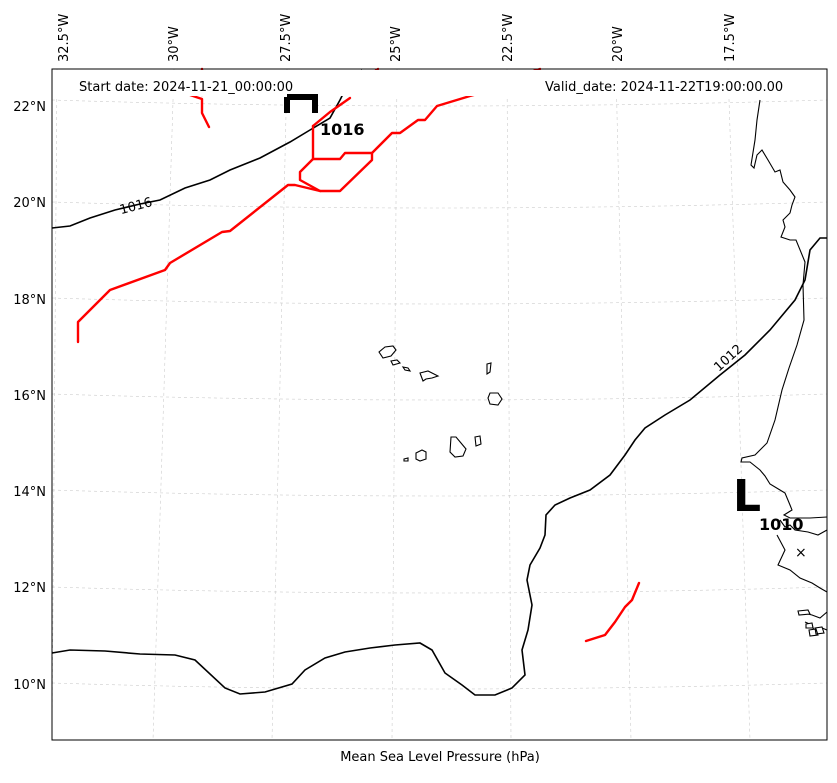 The image size is (837, 783). Describe the element at coordinates (801, 553) in the screenshot. I see `location-marker-icon: ×` at that location.